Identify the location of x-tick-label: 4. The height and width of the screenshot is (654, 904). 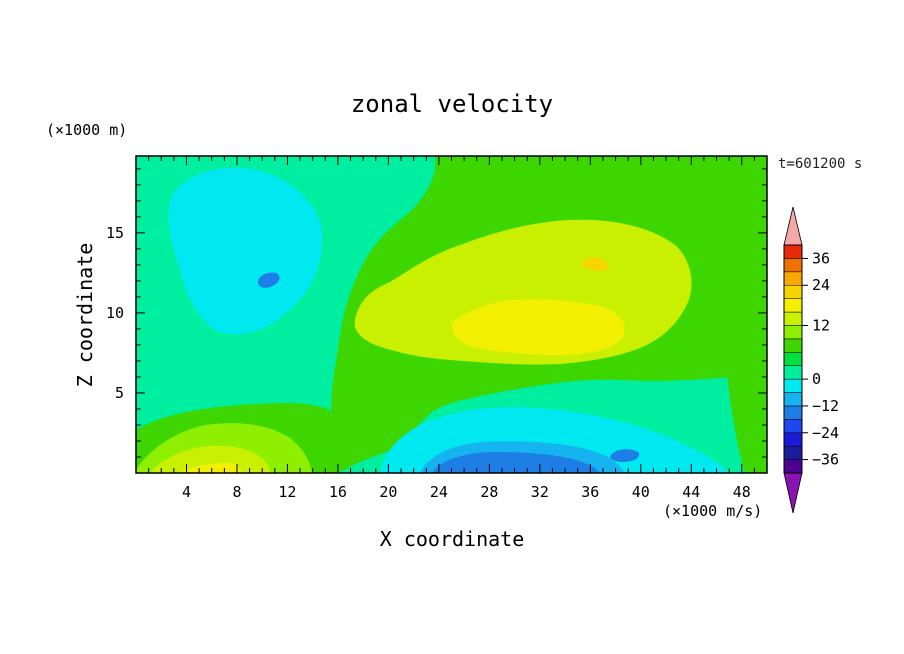
(186, 492).